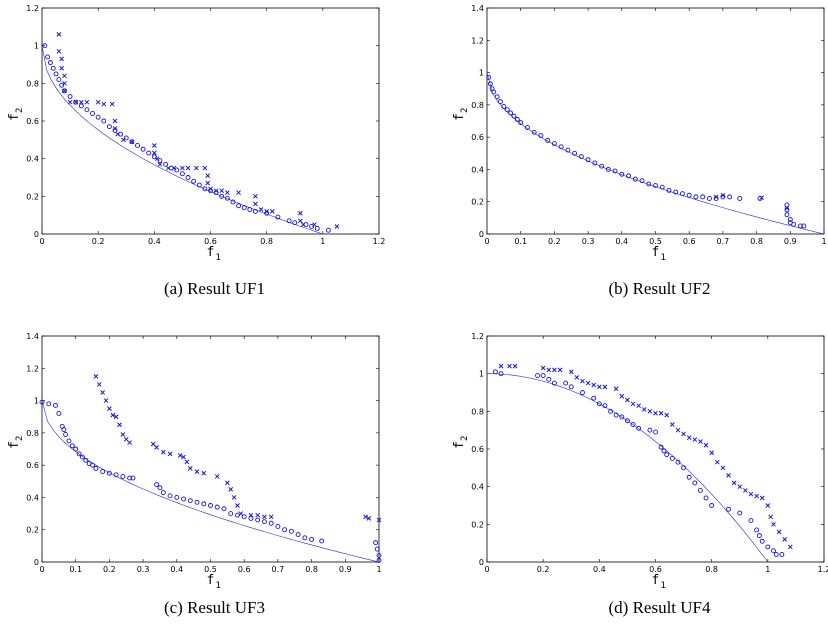 Image resolution: width=828 pixels, height=630 pixels. Describe the element at coordinates (210, 121) in the screenshot. I see `plot-frame` at that location.